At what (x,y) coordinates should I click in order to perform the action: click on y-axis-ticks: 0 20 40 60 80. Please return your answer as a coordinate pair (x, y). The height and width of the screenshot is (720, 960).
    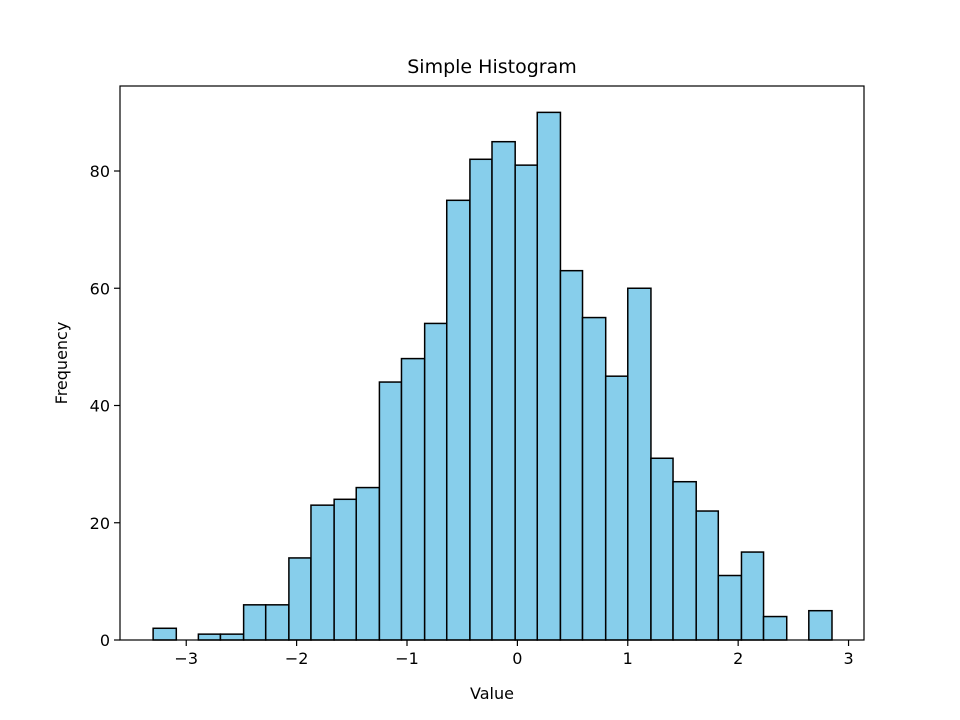
    Looking at the image, I should click on (105, 406).